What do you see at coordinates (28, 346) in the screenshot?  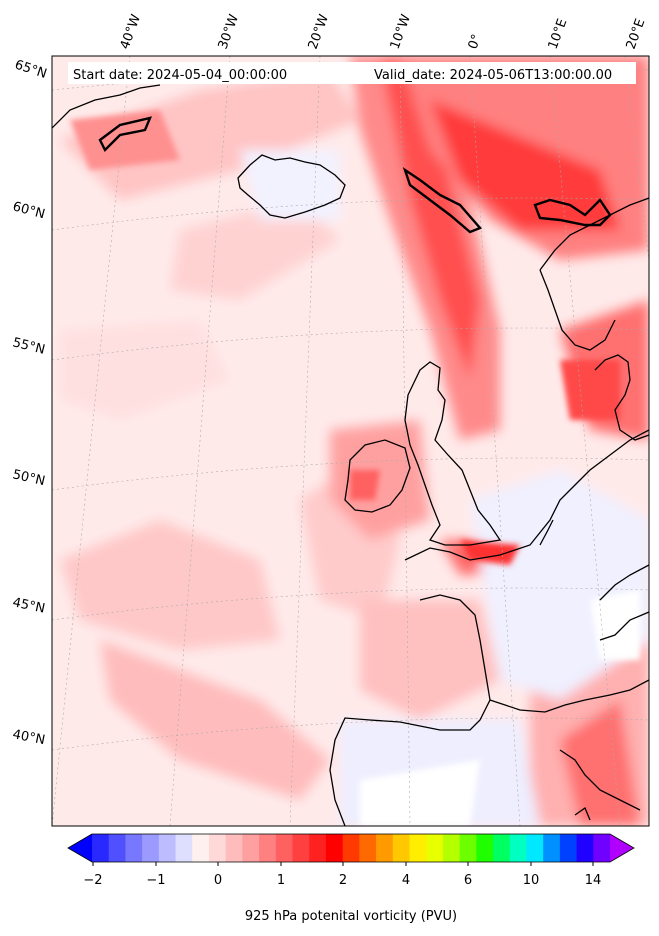 I see `lat-label-55n: 55°N` at bounding box center [28, 346].